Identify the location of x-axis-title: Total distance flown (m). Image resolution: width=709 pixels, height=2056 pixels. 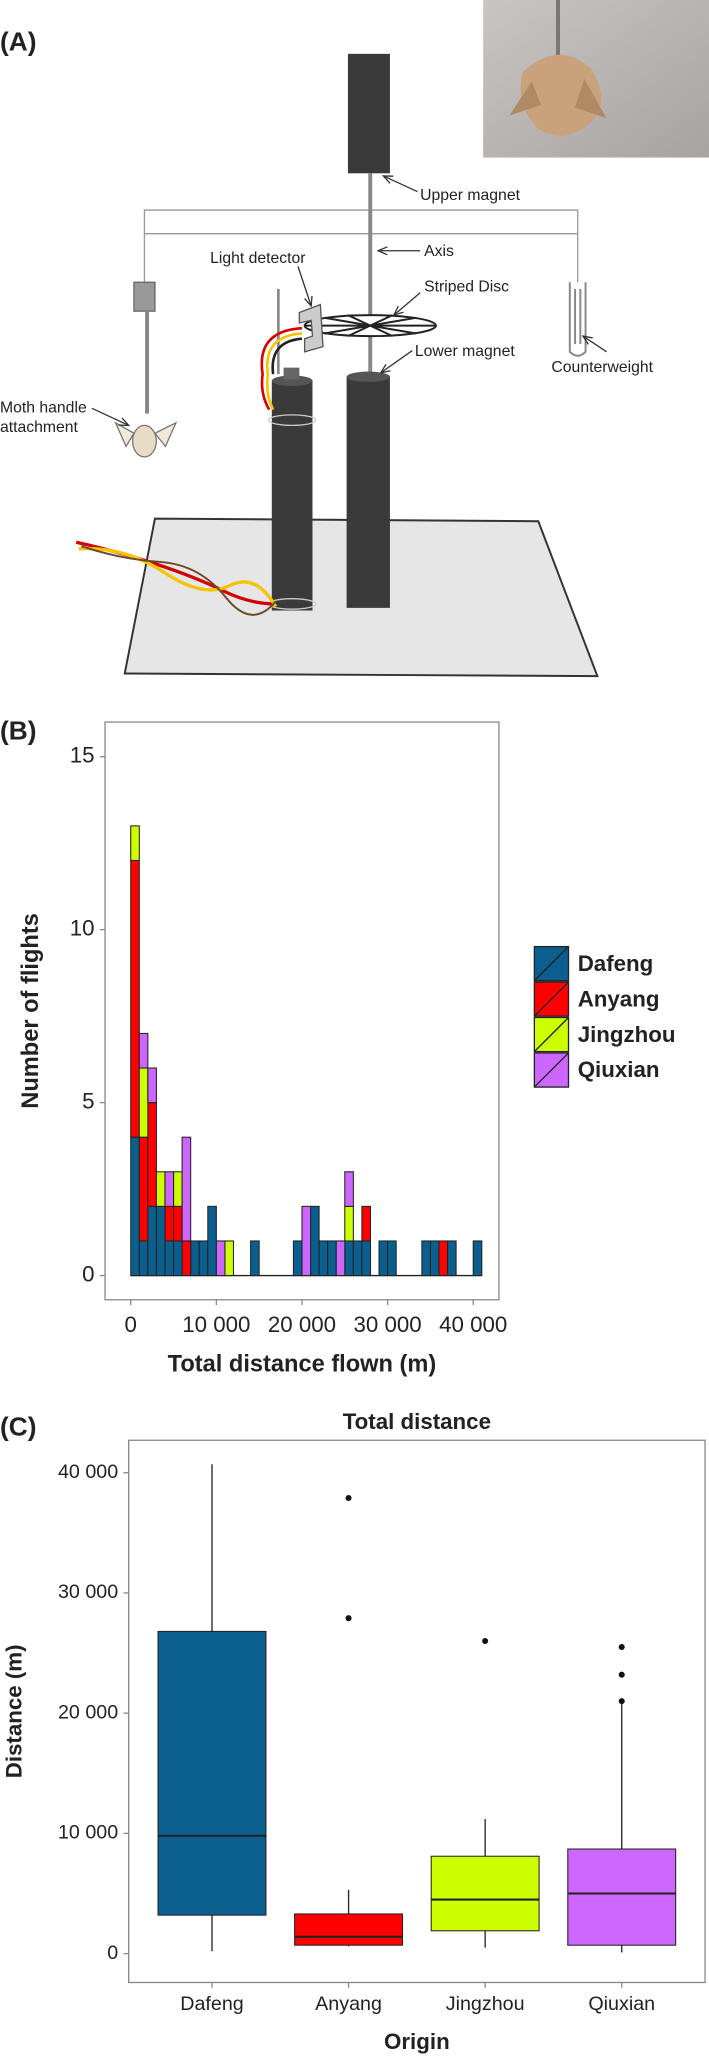
(302, 1365).